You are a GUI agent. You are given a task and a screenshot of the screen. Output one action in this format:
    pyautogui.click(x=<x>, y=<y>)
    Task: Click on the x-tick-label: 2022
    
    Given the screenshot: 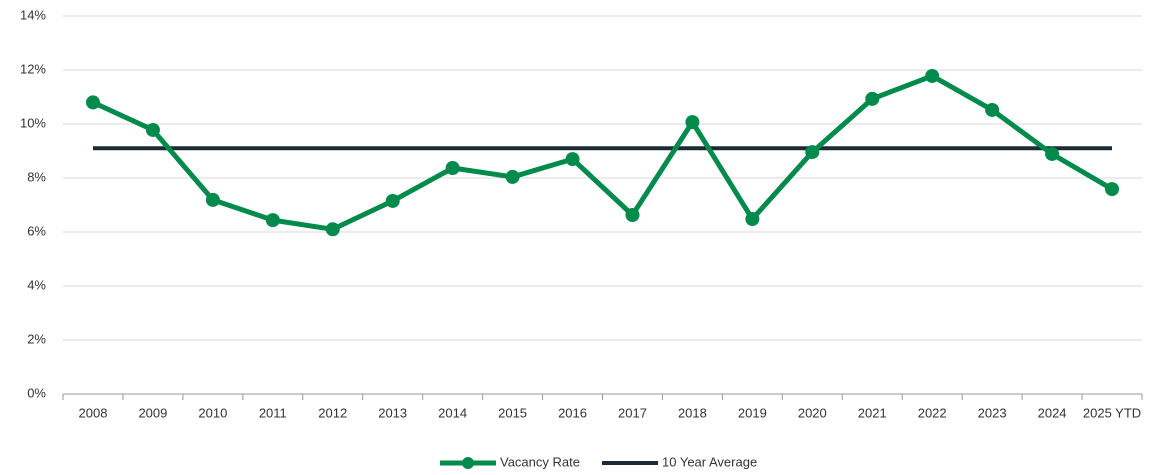 What is the action you would take?
    pyautogui.click(x=932, y=412)
    